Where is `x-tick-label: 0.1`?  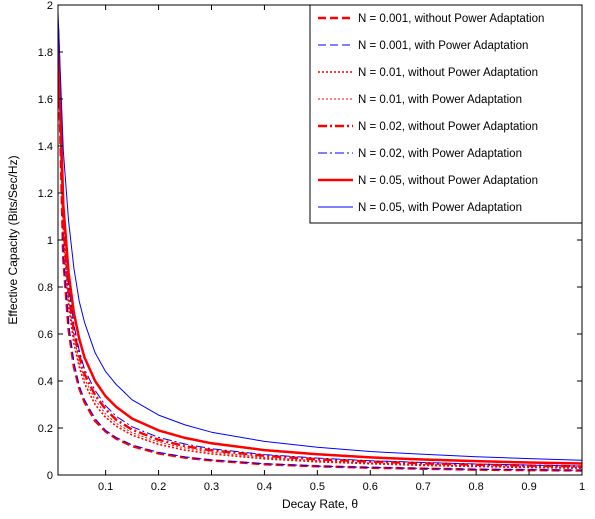
x-tick-label: 0.1 is located at coordinates (105, 487).